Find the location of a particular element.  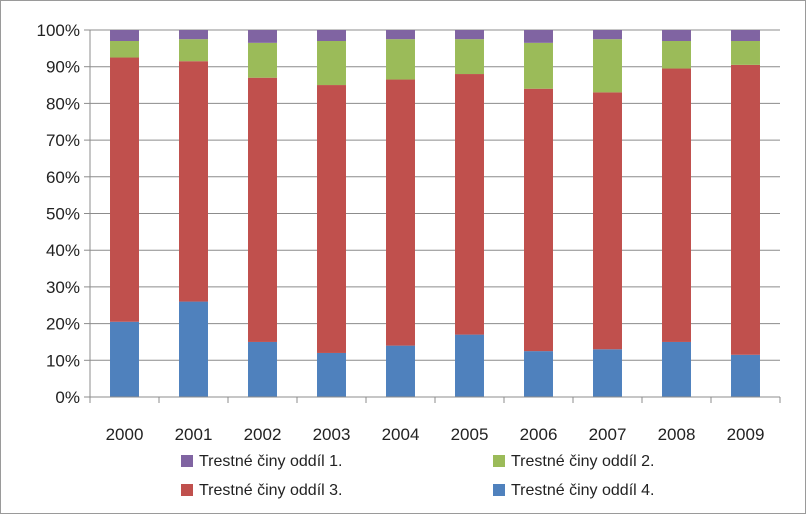

x-tick-label: 2009 is located at coordinates (746, 434).